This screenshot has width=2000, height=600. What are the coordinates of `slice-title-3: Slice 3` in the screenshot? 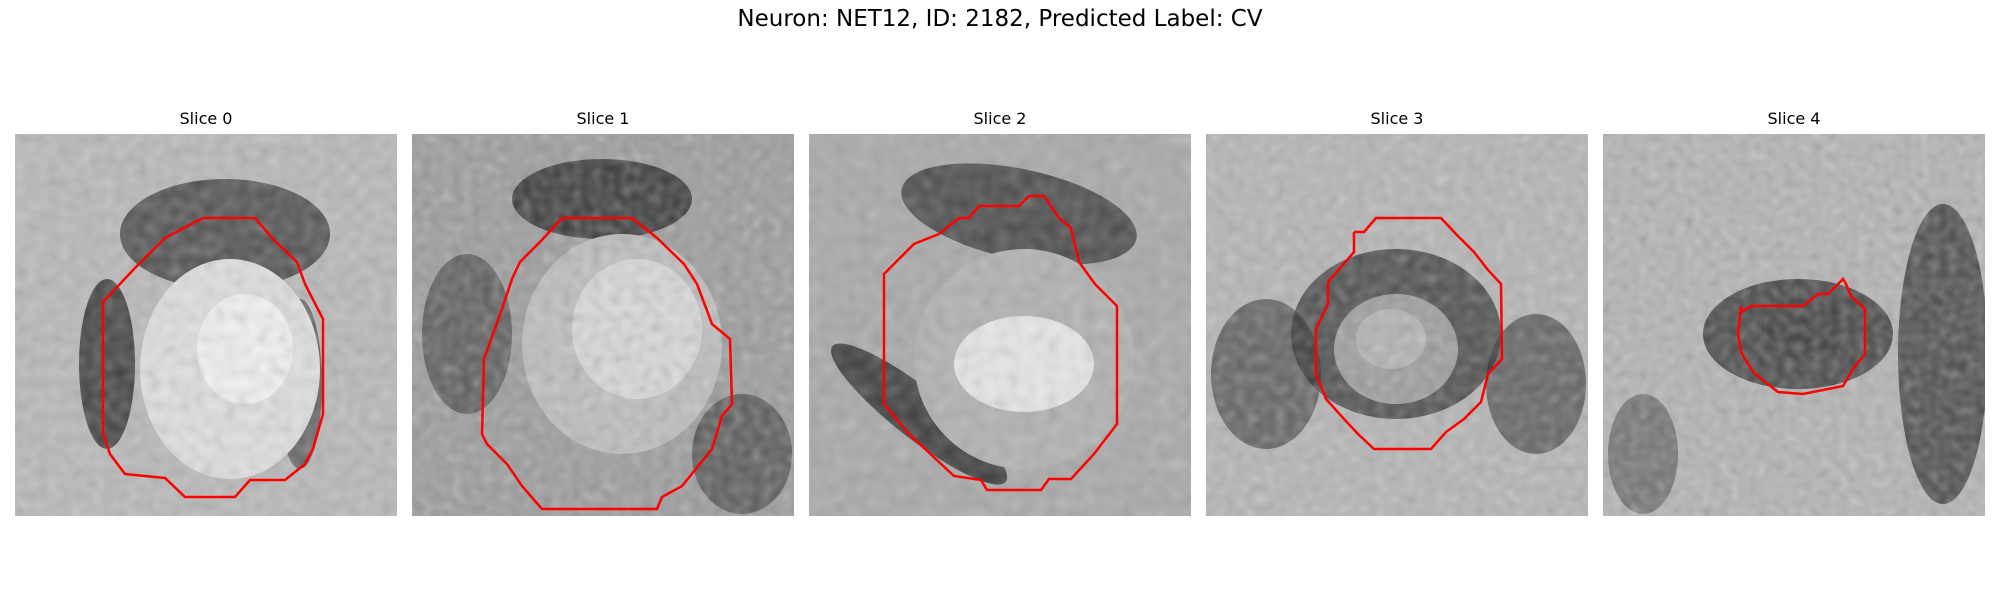 It's located at (1397, 118).